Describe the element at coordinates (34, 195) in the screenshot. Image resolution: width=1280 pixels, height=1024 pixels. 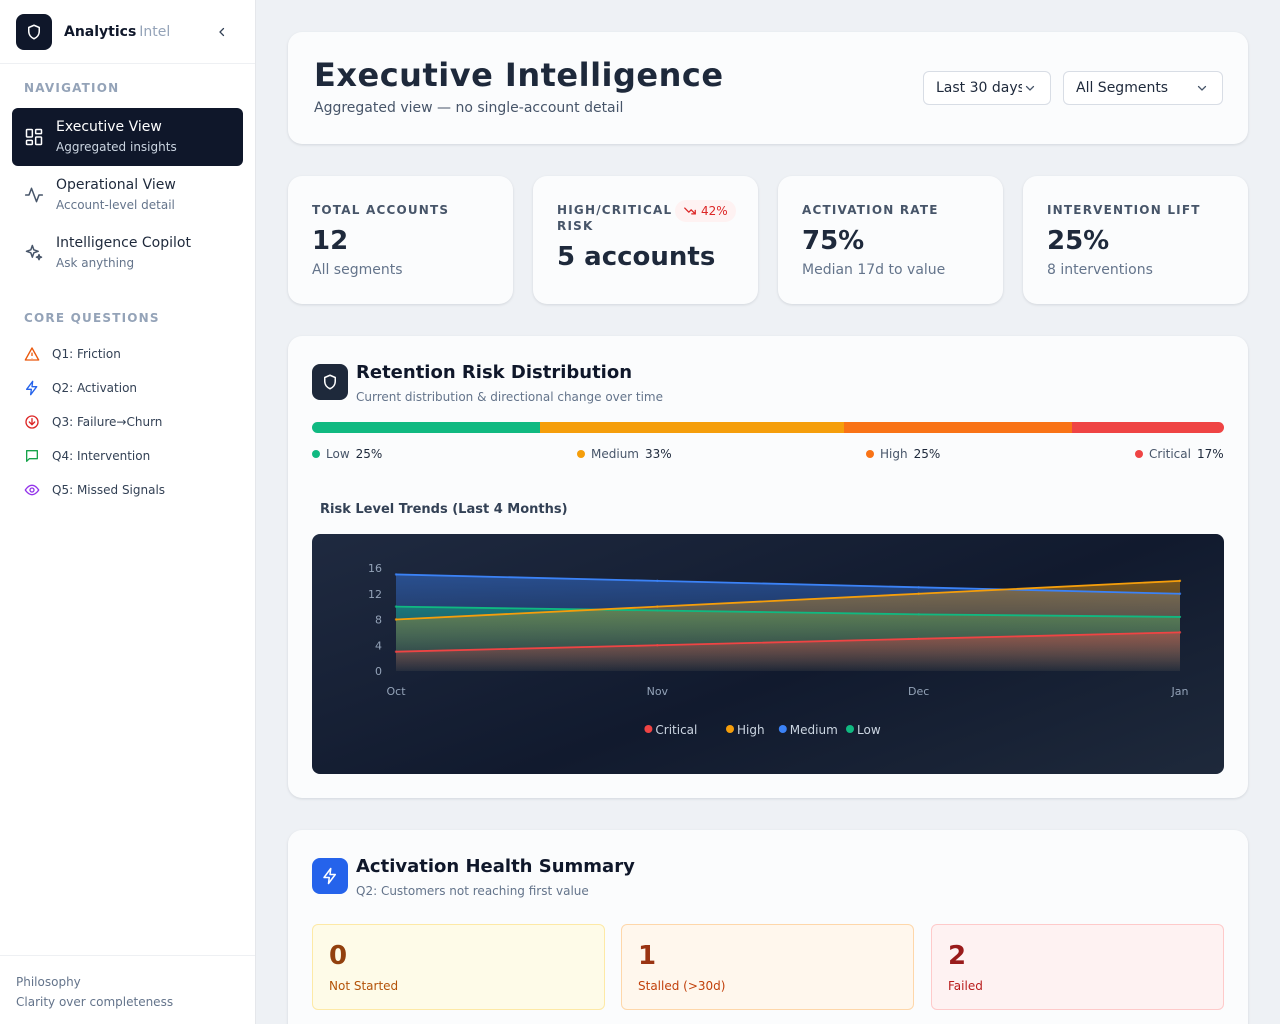
I see `activity-pulse-icon` at that location.